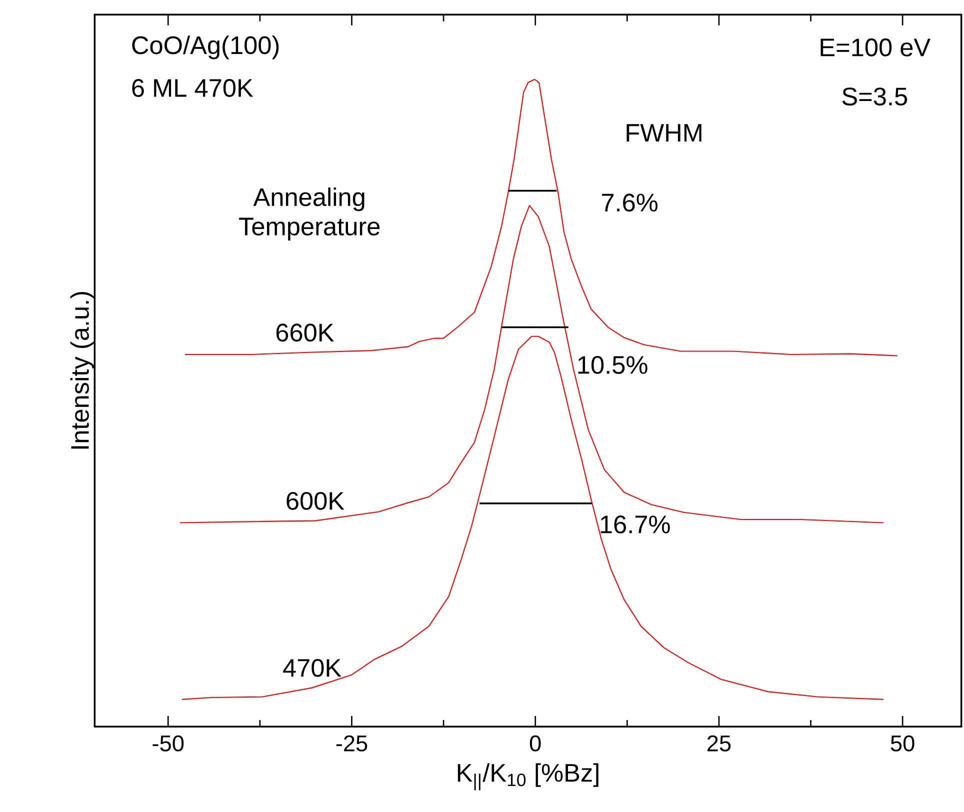 The image size is (964, 812). I want to click on x-tick-label: 25, so click(719, 743).